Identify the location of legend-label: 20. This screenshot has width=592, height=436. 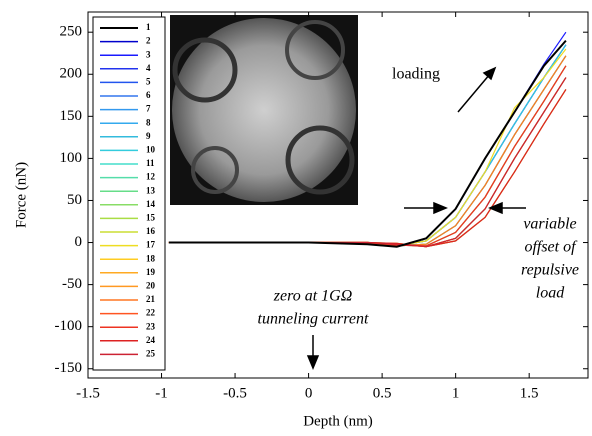
(151, 285).